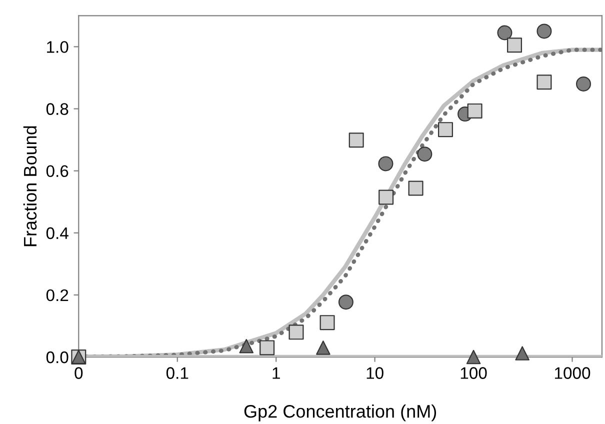  What do you see at coordinates (375, 373) in the screenshot?
I see `x-tick-label: 10` at bounding box center [375, 373].